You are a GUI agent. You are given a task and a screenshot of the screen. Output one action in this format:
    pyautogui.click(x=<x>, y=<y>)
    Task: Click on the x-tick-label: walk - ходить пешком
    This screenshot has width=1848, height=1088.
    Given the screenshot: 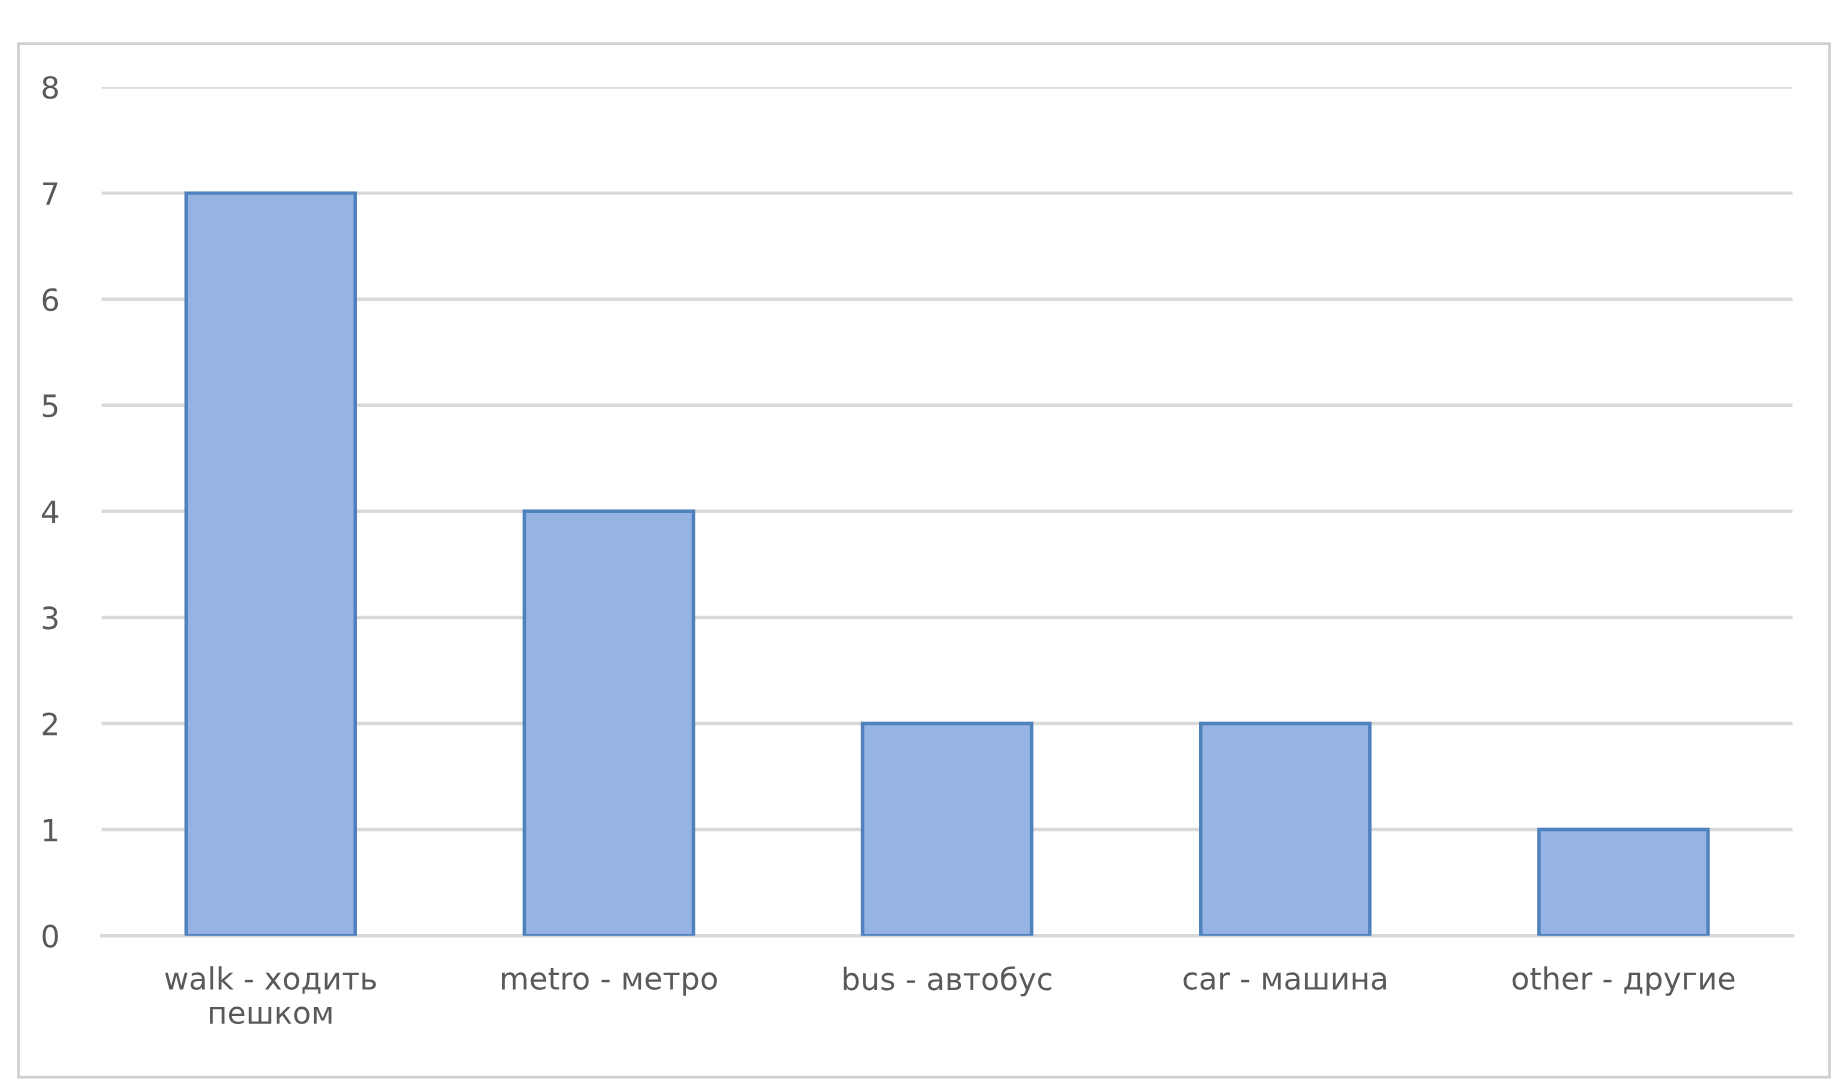 What is the action you would take?
    pyautogui.click(x=270, y=995)
    